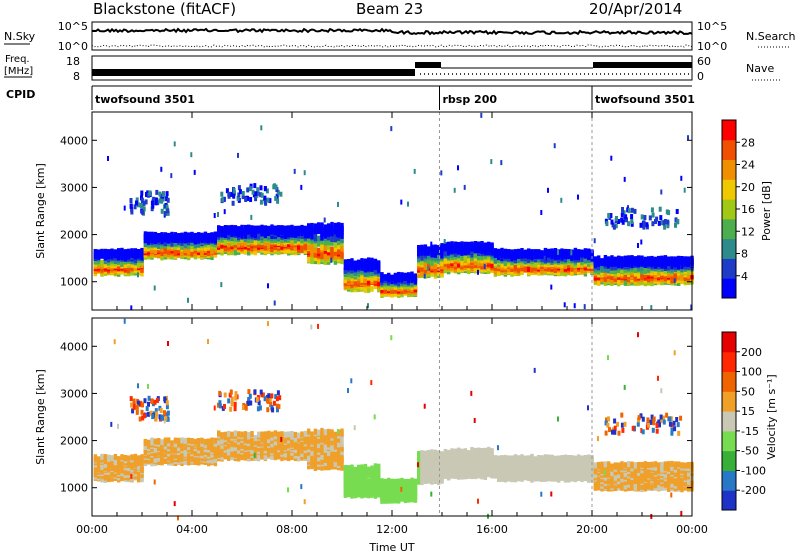 The image size is (800, 554). I want to click on nave-label: Nave, so click(760, 68).